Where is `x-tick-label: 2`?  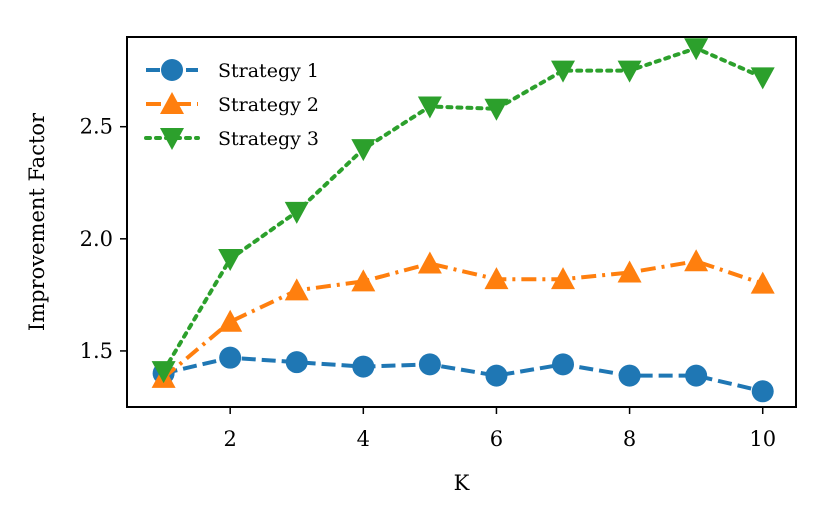 x-tick-label: 2 is located at coordinates (229, 439).